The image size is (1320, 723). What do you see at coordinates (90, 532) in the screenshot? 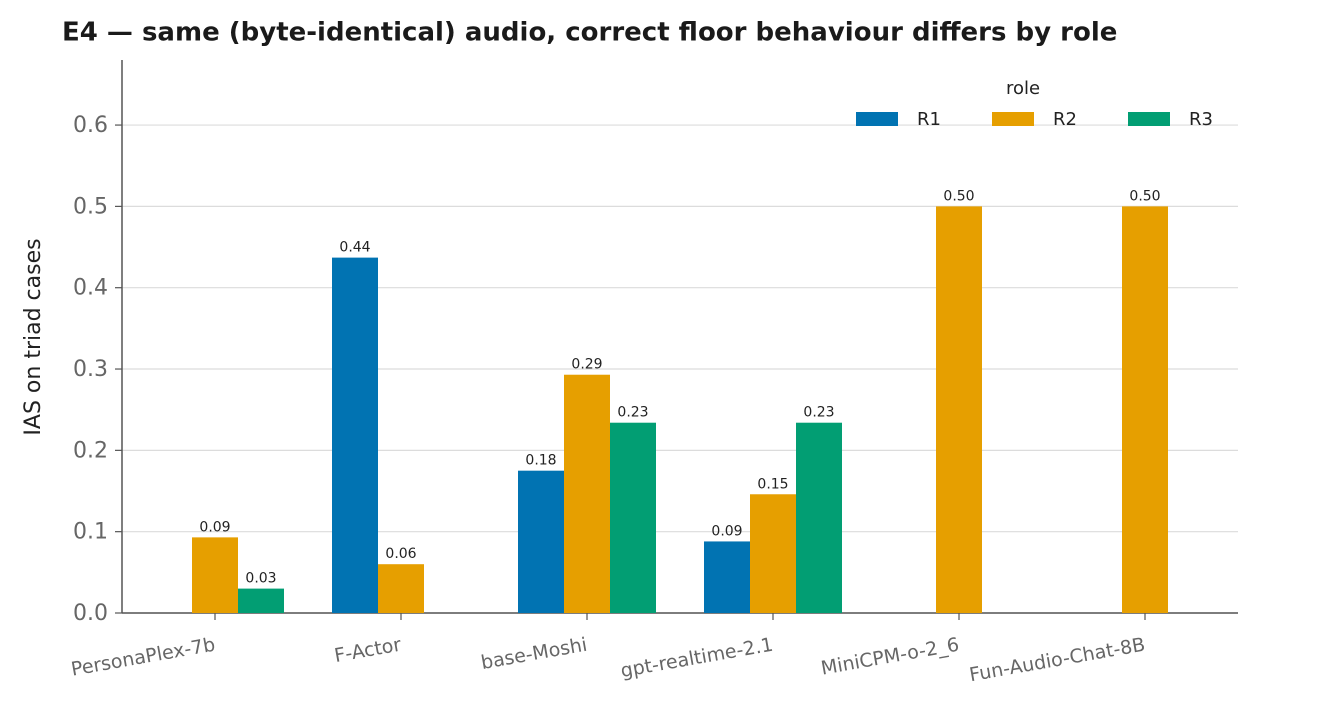
I see `y-tick-label: 0.1` at bounding box center [90, 532].